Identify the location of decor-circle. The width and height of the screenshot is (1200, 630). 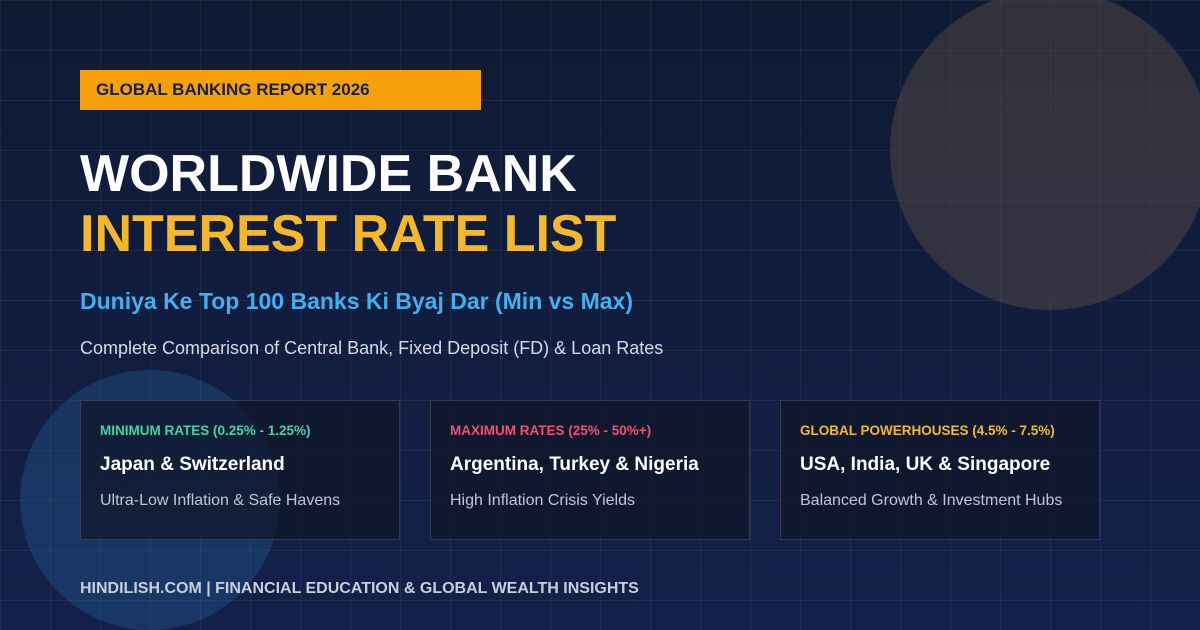
(1045, 155).